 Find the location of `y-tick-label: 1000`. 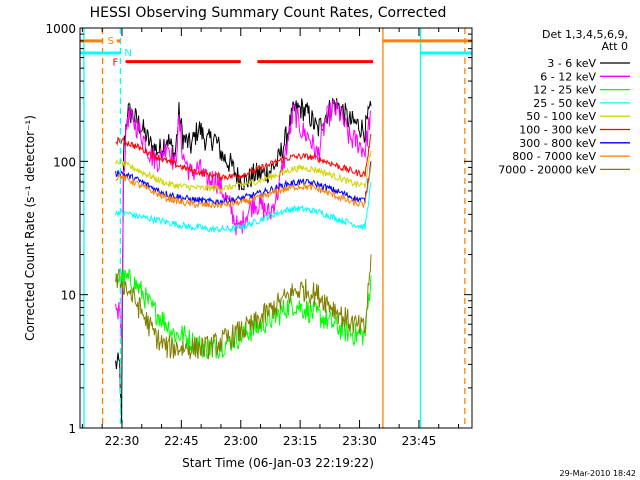

y-tick-label: 1000 is located at coordinates (60, 29).